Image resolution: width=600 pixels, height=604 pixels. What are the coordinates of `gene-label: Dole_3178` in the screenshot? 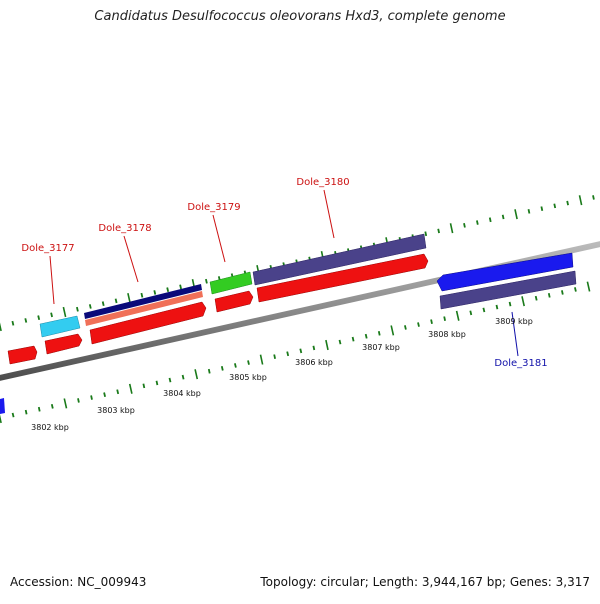 It's located at (124, 228).